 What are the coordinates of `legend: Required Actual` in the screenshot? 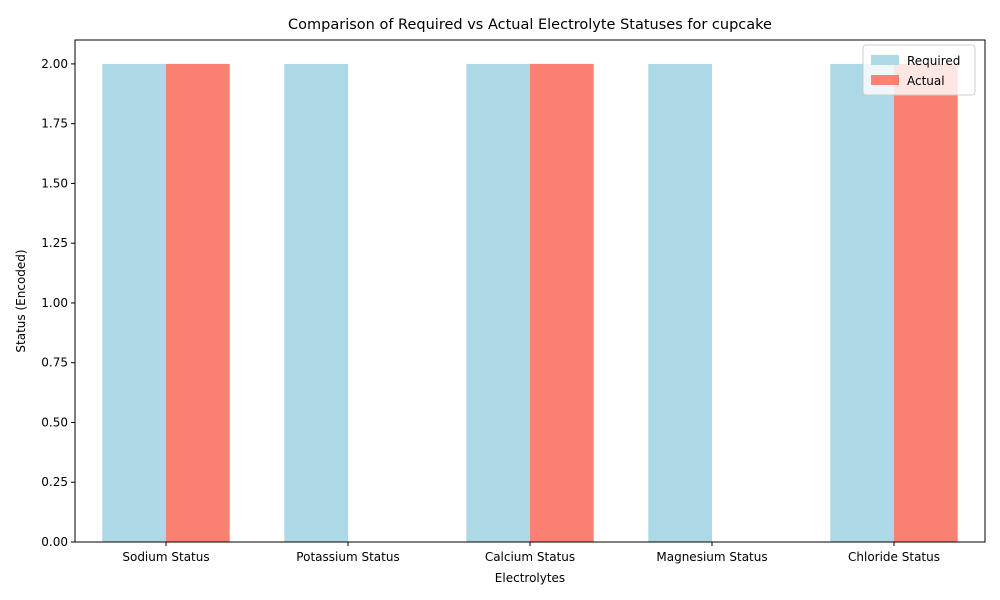 It's located at (919, 70).